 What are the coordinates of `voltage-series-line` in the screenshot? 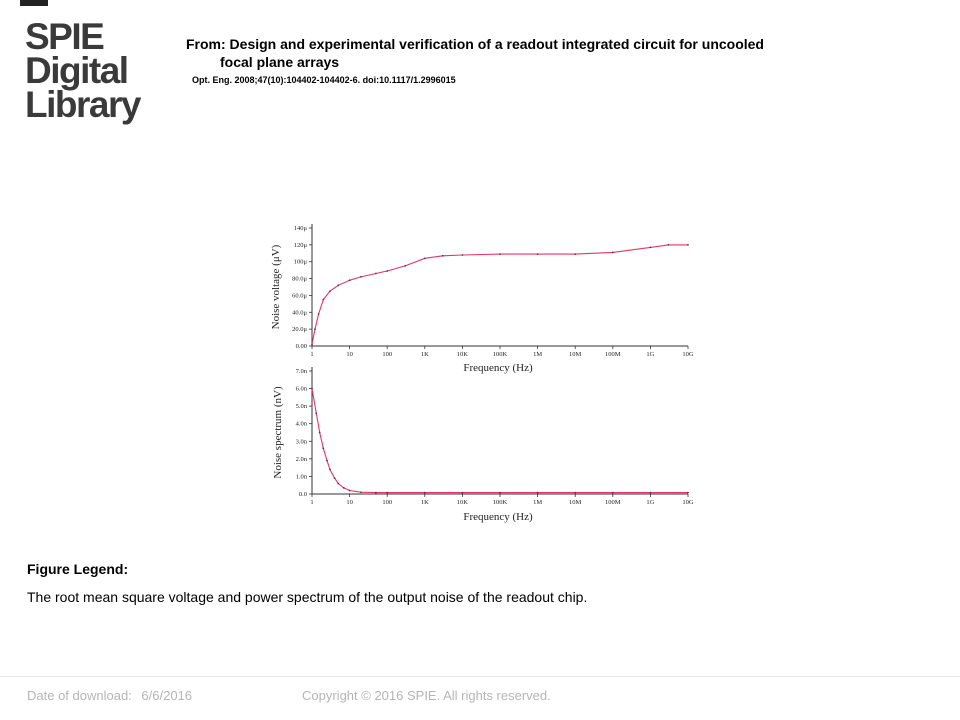 It's located at (499, 294).